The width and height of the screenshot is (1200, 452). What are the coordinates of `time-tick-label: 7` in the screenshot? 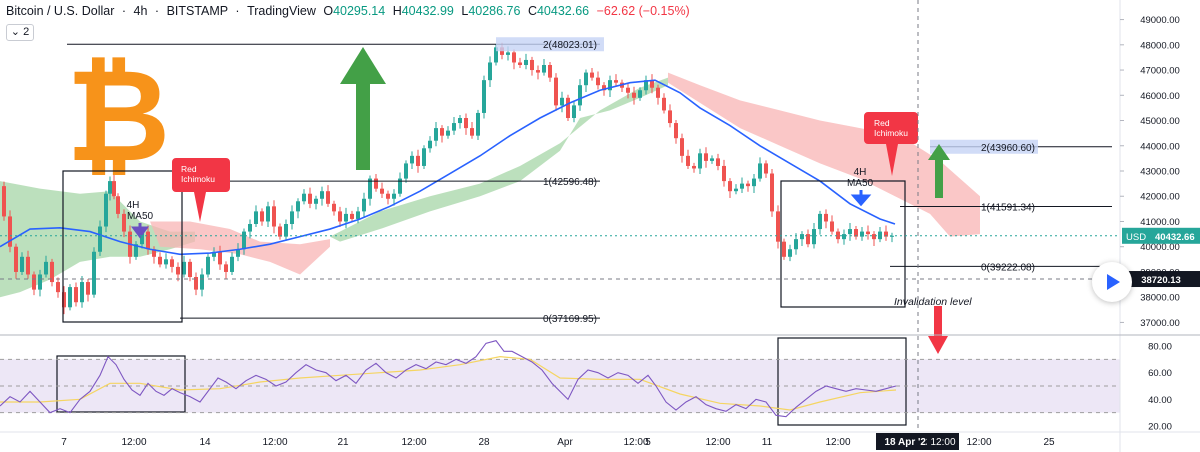 It's located at (64, 442).